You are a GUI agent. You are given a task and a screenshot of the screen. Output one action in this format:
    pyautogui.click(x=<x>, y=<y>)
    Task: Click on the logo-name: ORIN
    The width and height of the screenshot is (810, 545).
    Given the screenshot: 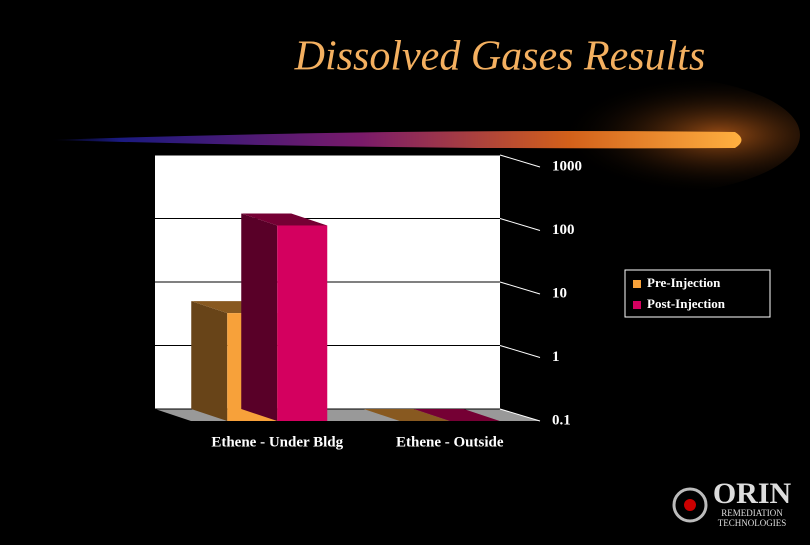 What is the action you would take?
    pyautogui.click(x=752, y=493)
    